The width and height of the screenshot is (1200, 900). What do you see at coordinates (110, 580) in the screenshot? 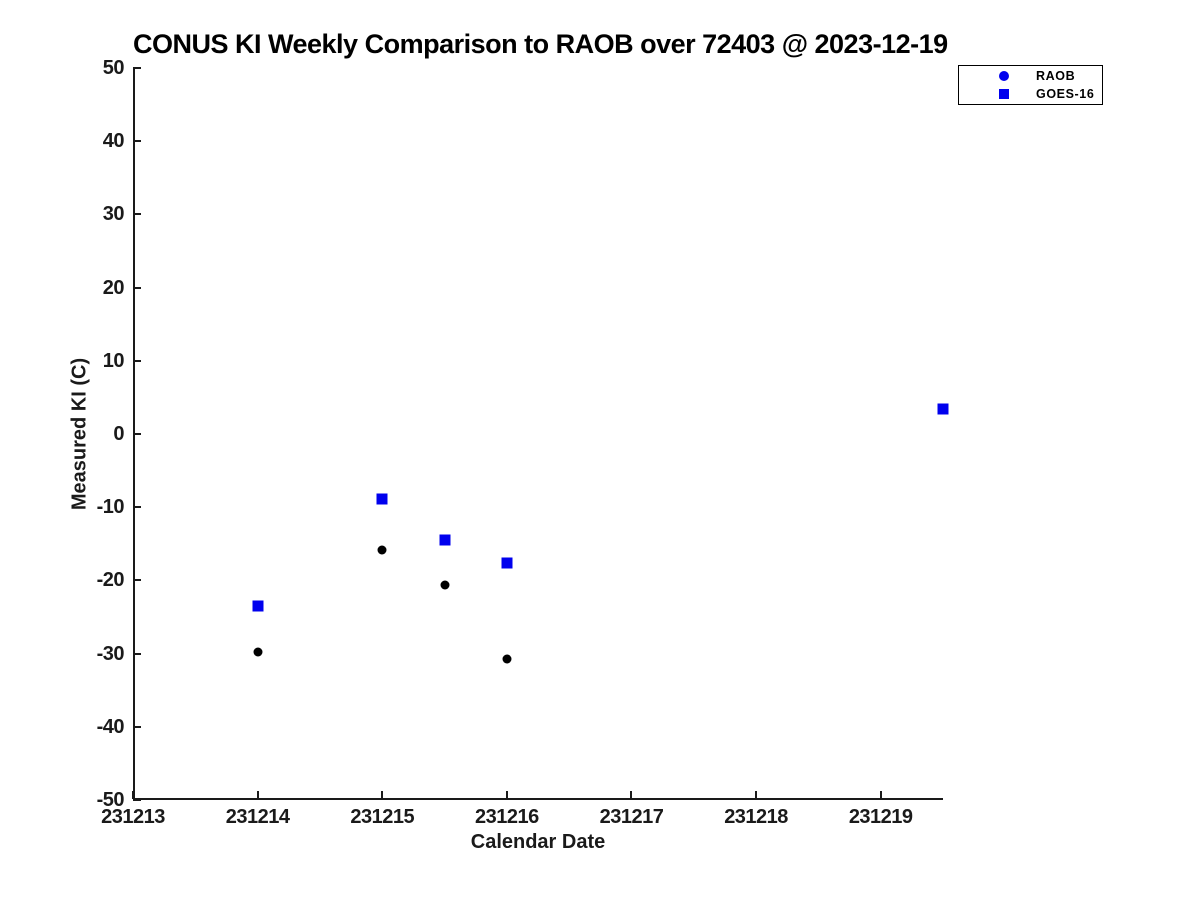
I see `y-tick-label: -20` at bounding box center [110, 580].